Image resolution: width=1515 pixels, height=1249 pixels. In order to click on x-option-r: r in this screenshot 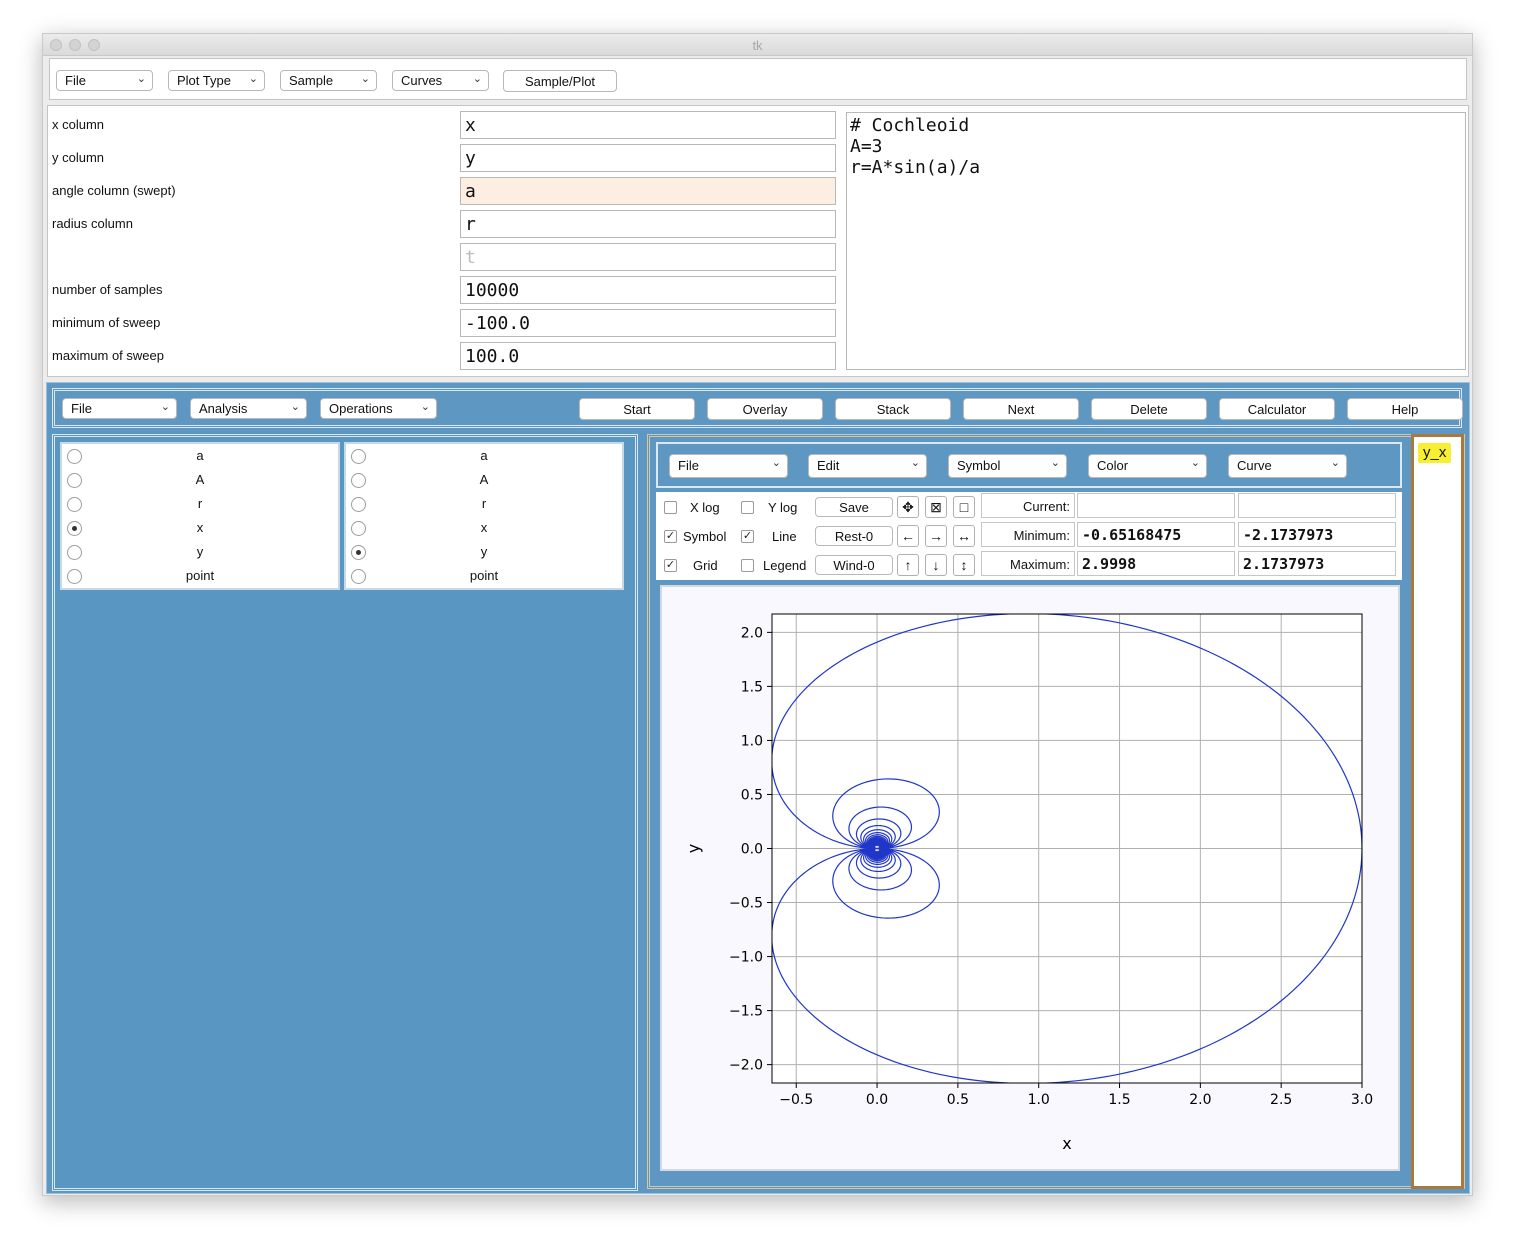, I will do `click(200, 504)`.